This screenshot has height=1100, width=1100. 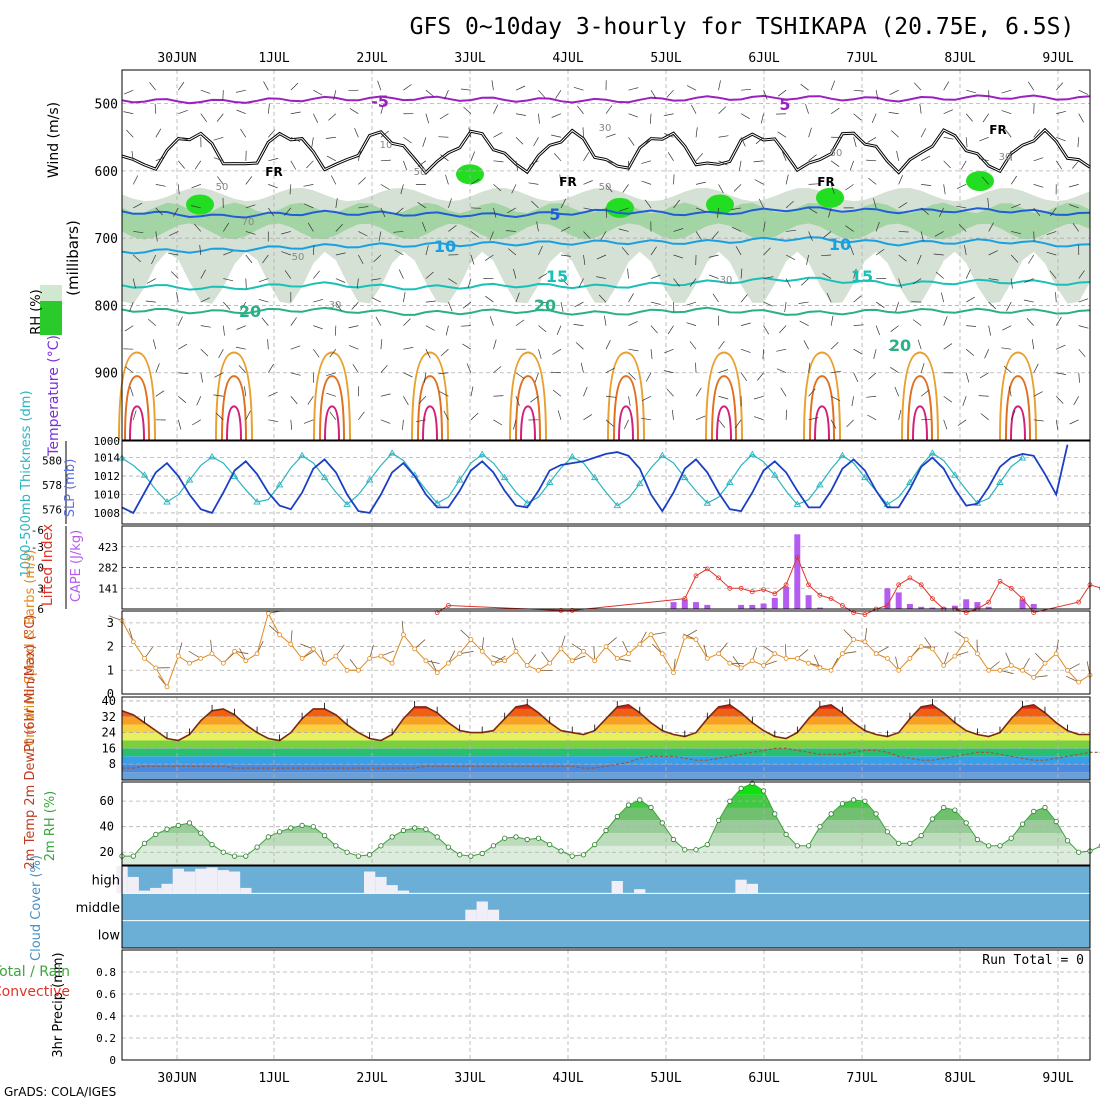 I want to click on cape-bar, so click(x=786, y=597).